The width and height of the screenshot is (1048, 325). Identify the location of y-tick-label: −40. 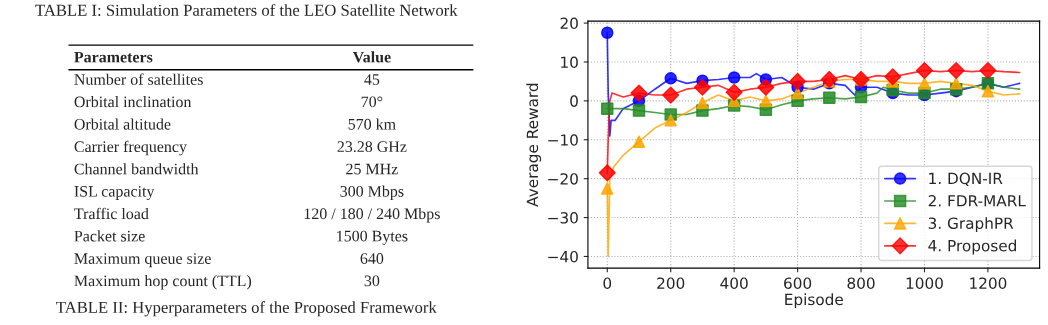
(563, 256).